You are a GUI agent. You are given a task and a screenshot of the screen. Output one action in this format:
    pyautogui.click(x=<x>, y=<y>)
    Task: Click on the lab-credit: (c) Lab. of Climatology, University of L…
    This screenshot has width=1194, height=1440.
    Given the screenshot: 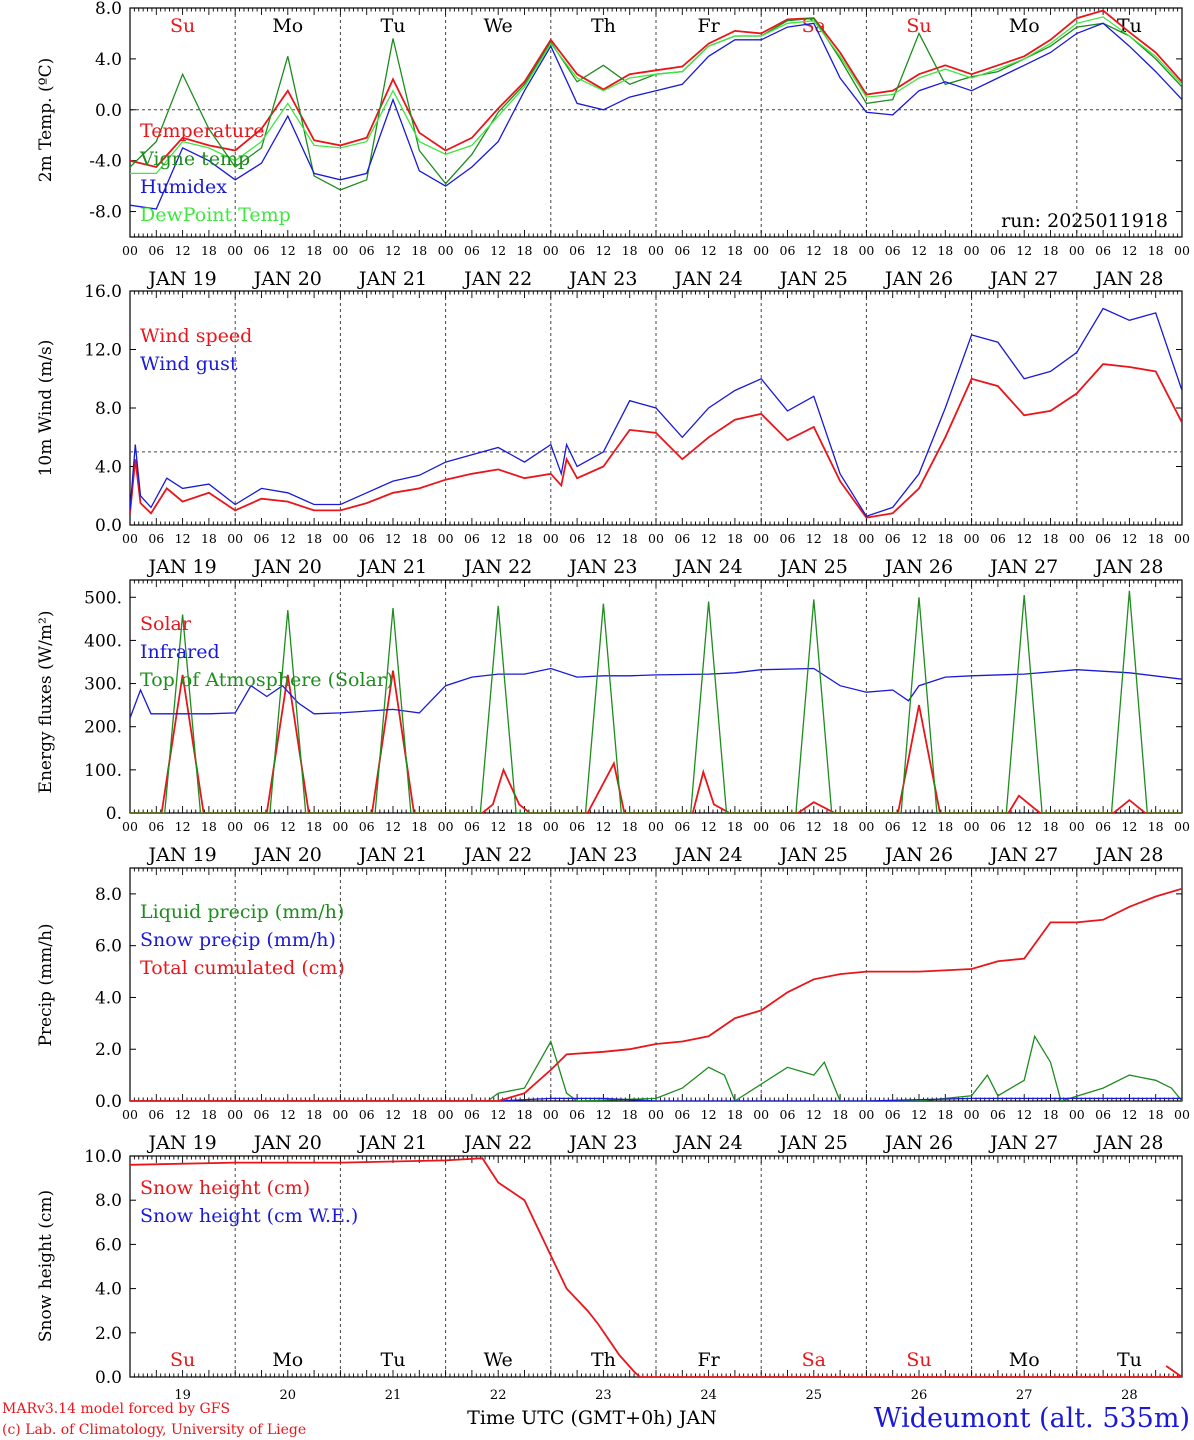 What is the action you would take?
    pyautogui.click(x=154, y=1430)
    